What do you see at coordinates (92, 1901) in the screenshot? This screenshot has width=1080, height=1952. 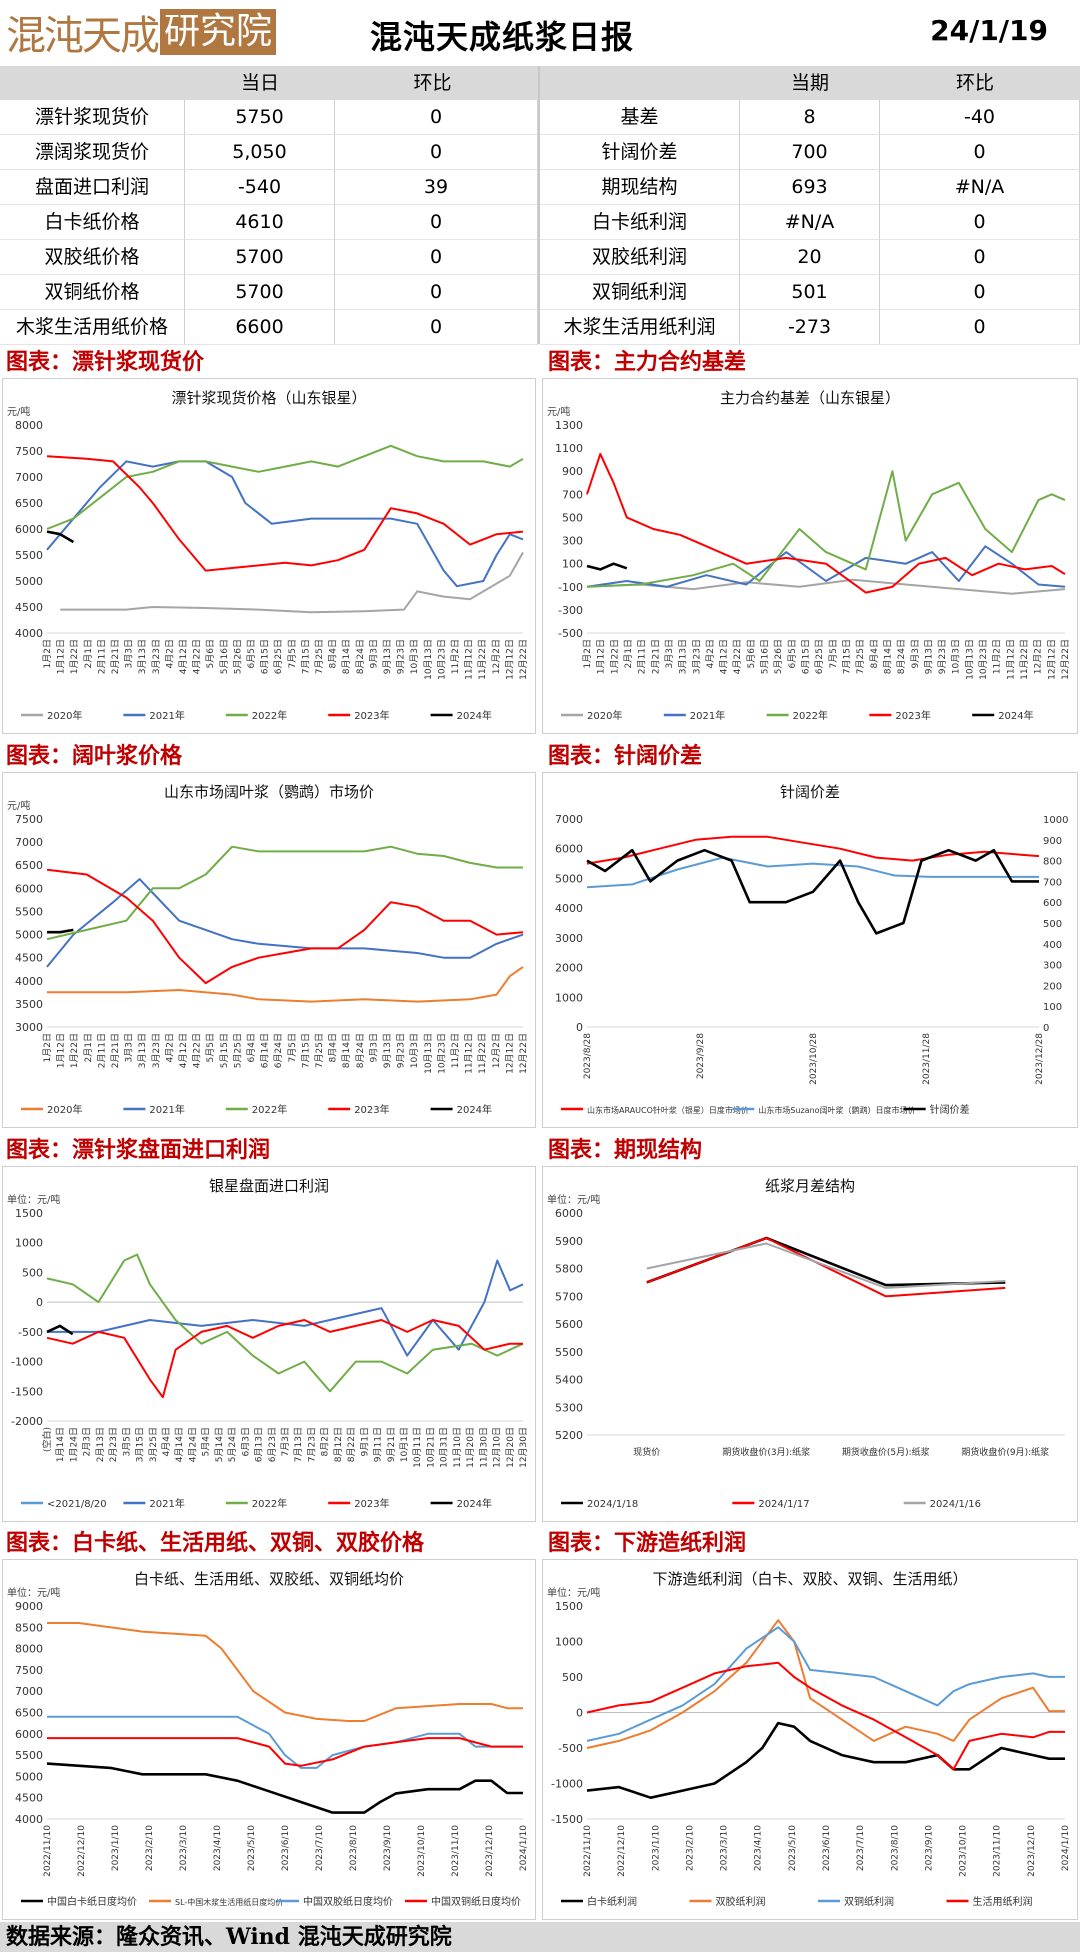 I see `legend-label: 中国白卡纸日度均价` at bounding box center [92, 1901].